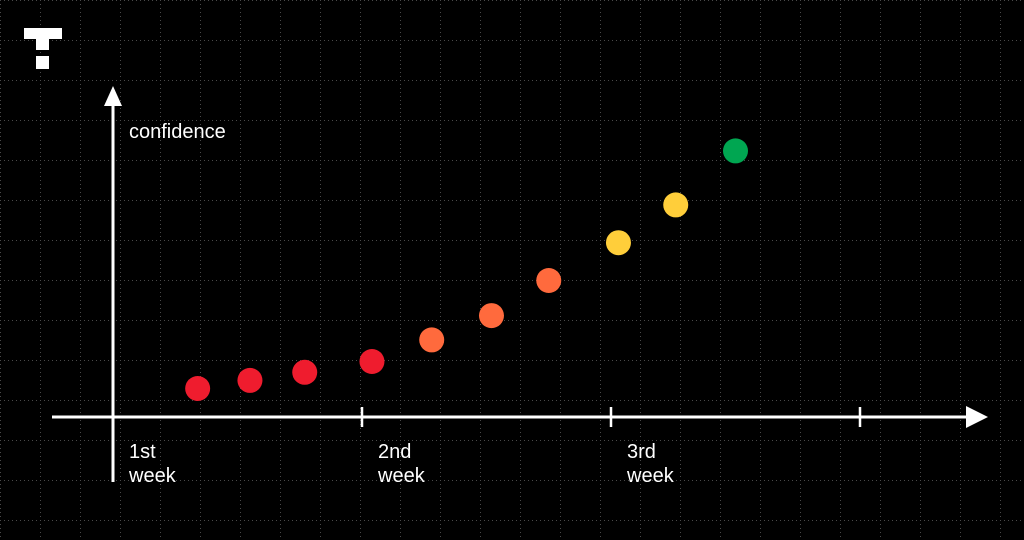 The width and height of the screenshot is (1024, 540). I want to click on x-tick-label: 2nd, so click(394, 452).